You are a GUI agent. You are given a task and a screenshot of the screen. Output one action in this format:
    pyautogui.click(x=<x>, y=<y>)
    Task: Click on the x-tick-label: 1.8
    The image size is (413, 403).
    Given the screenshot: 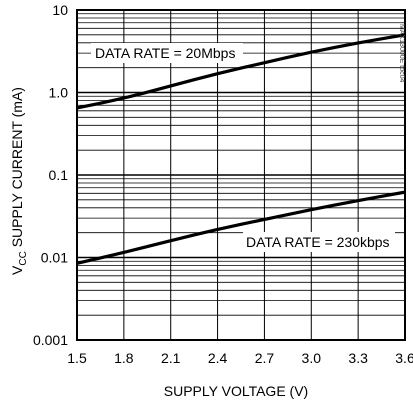 What is the action you would take?
    pyautogui.click(x=124, y=358)
    